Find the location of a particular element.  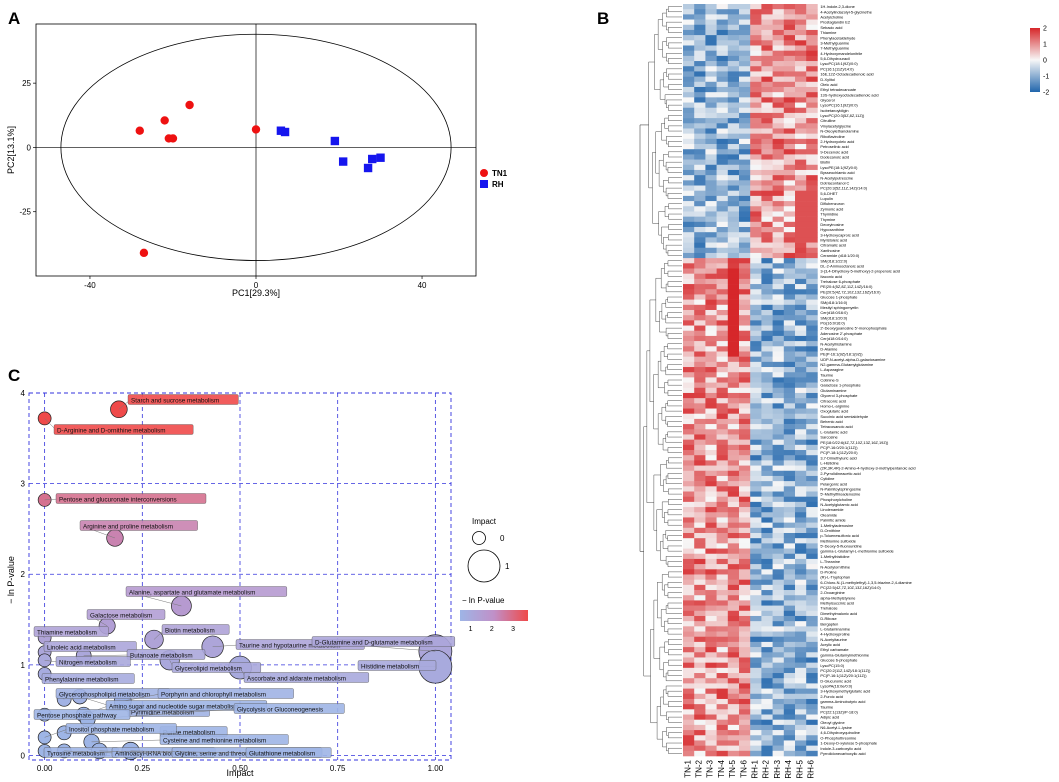

heatmap-row-label: Tetracosanoic acid is located at coordinates (836, 426).